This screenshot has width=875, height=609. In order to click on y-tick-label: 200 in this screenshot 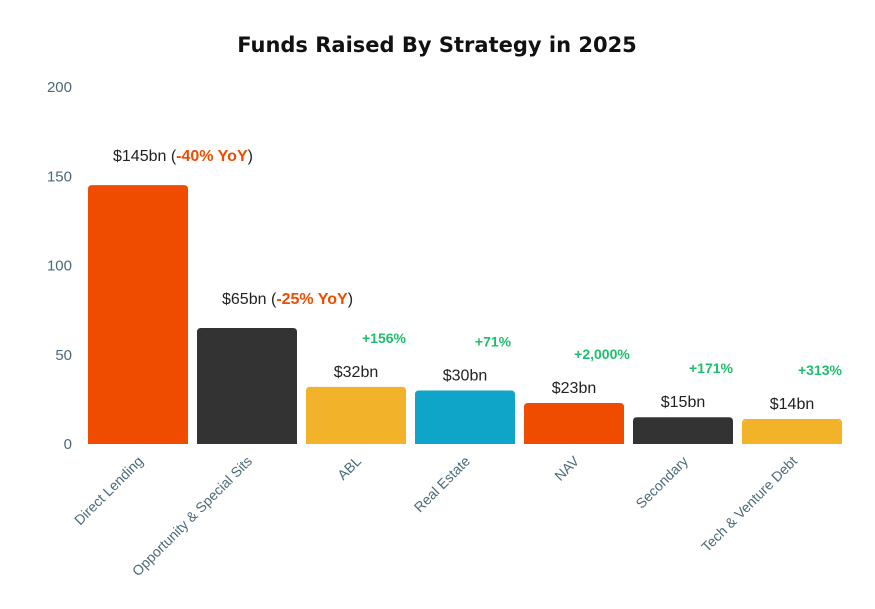, I will do `click(59, 87)`.